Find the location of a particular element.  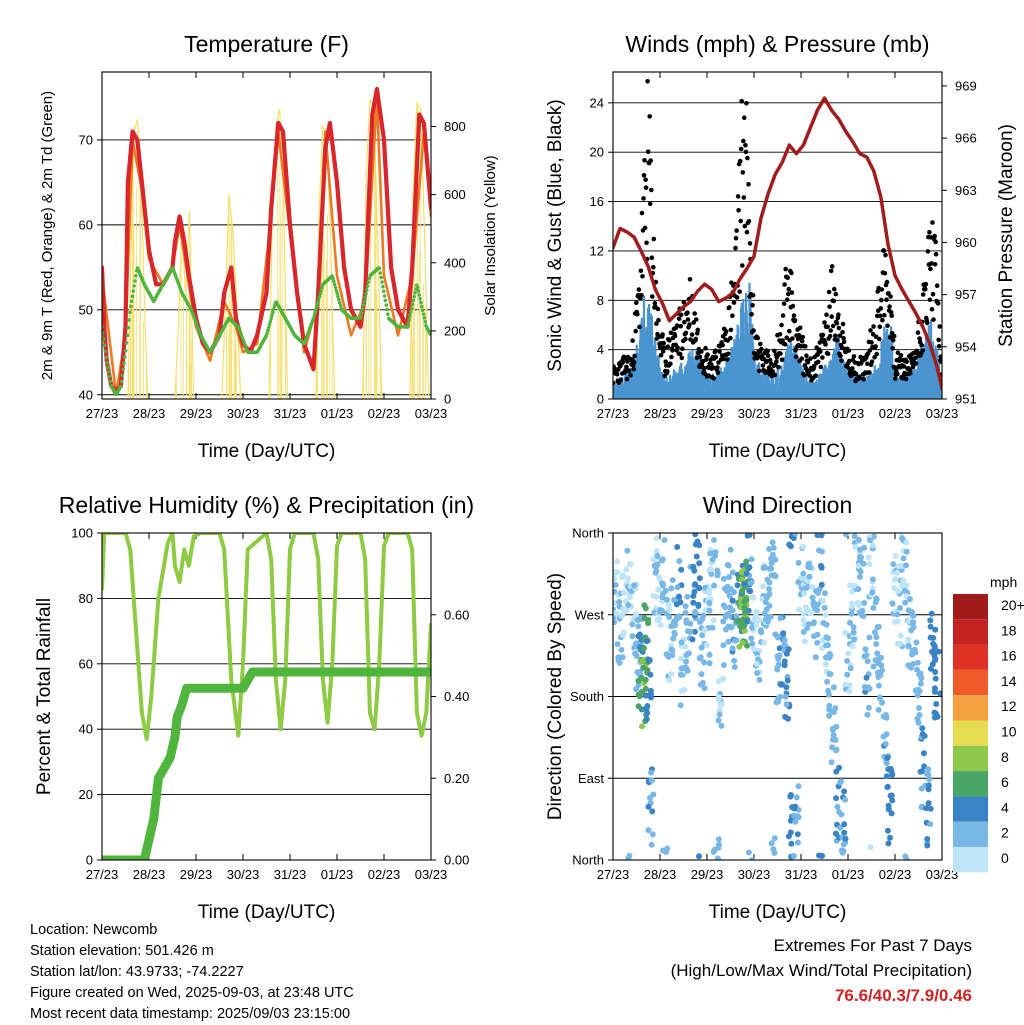

x-tick-label: 29/23 is located at coordinates (707, 413).